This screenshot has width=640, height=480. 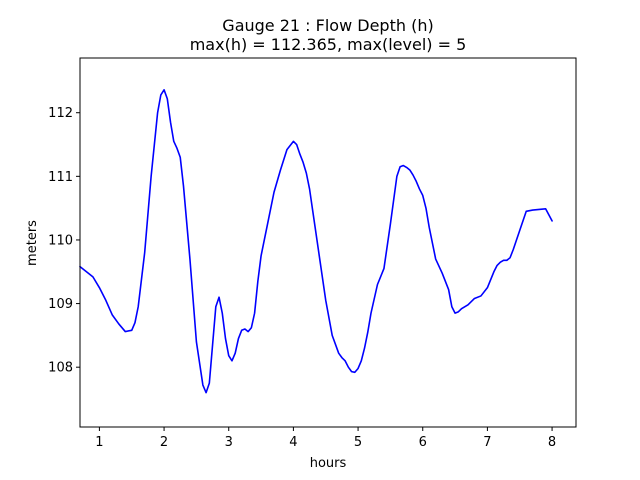 What do you see at coordinates (328, 463) in the screenshot?
I see `x-axis-label: hours` at bounding box center [328, 463].